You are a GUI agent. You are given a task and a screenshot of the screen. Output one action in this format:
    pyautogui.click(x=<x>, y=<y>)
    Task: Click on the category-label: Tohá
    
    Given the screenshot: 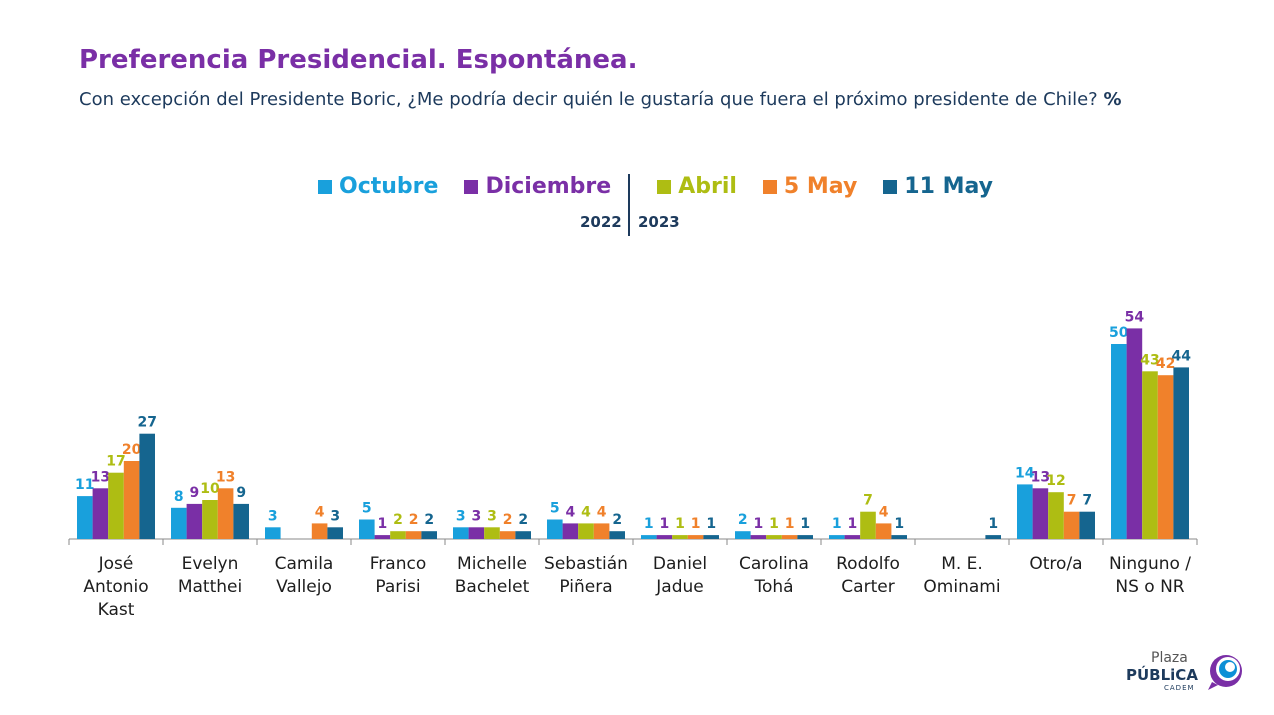 What is the action you would take?
    pyautogui.click(x=773, y=587)
    